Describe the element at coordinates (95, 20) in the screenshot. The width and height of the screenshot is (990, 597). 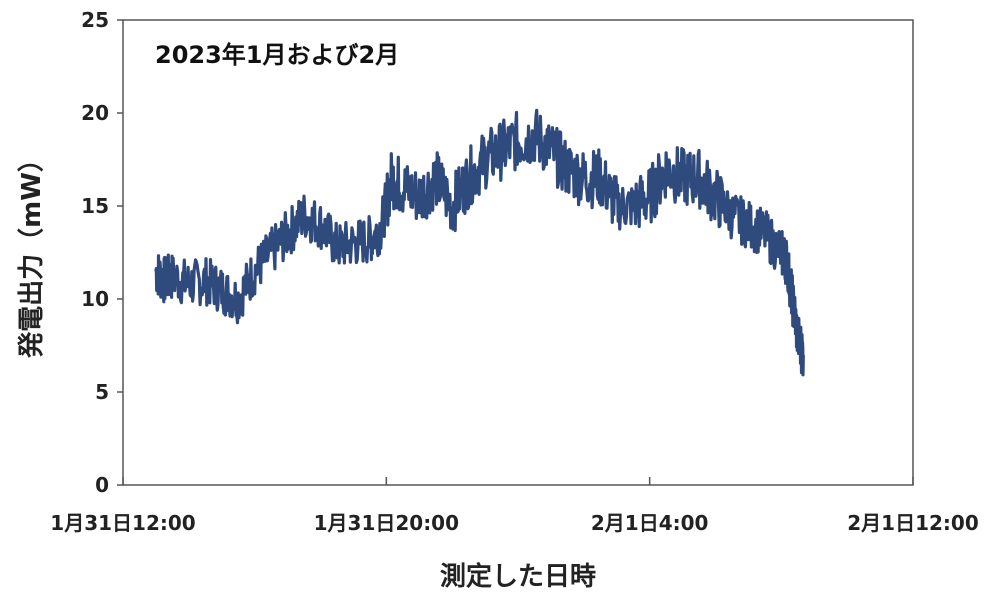
I see `y-tick-label: 25` at that location.